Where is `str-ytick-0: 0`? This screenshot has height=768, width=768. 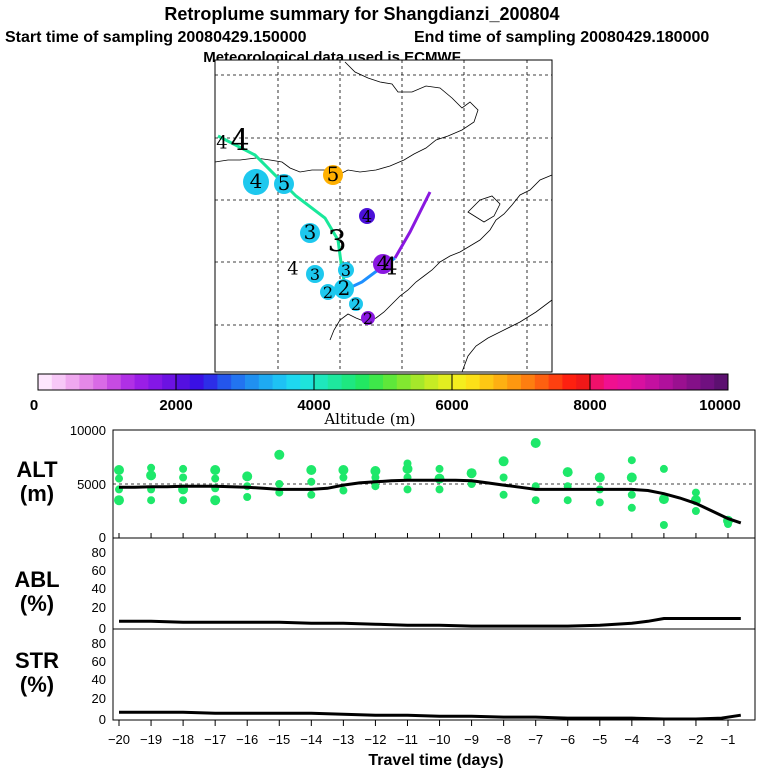 str-ytick-0: 0 is located at coordinates (102, 719).